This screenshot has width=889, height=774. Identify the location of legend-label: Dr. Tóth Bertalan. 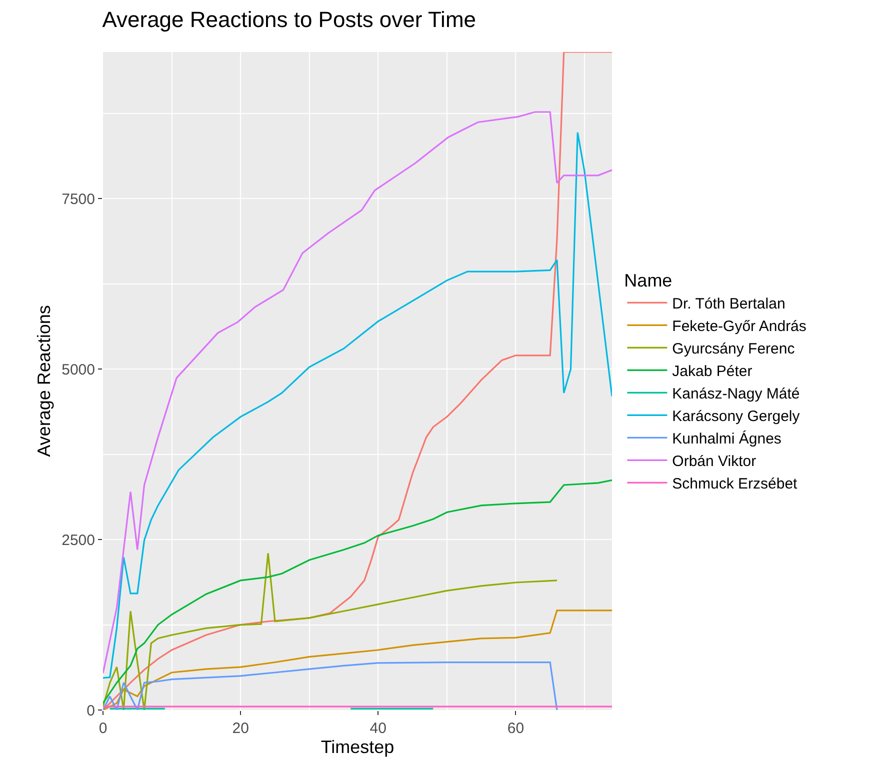
(729, 304).